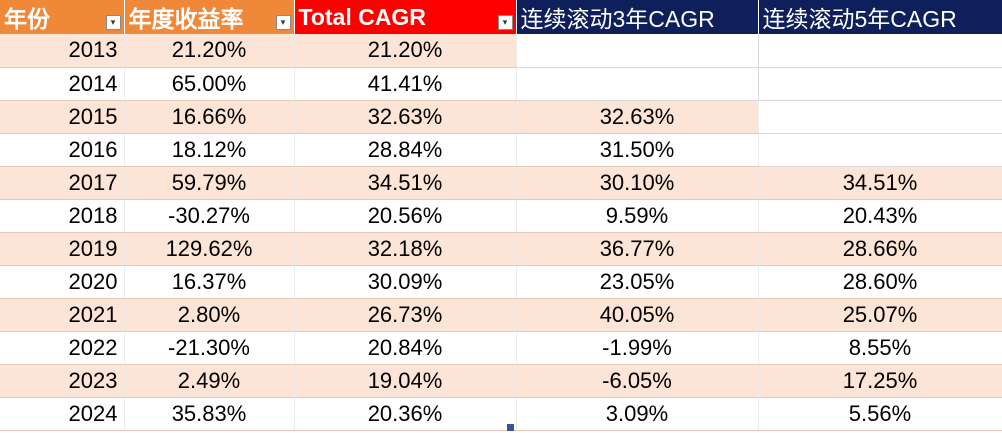 The width and height of the screenshot is (1002, 433). What do you see at coordinates (637, 348) in the screenshot?
I see `cell-rolling-3y-cagr: -1.99%` at bounding box center [637, 348].